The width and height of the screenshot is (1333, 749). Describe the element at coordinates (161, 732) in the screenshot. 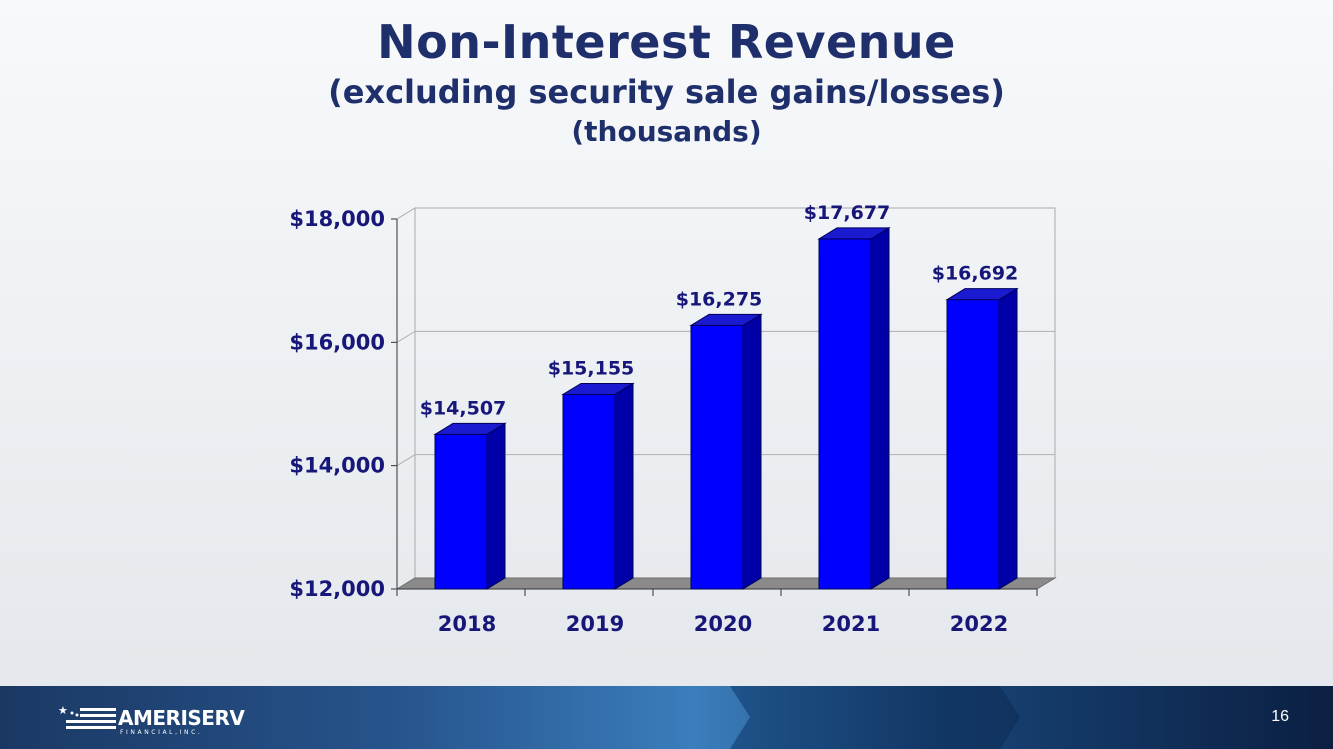

I see `logo-subtitle: FINANCIAL,INC.` at that location.